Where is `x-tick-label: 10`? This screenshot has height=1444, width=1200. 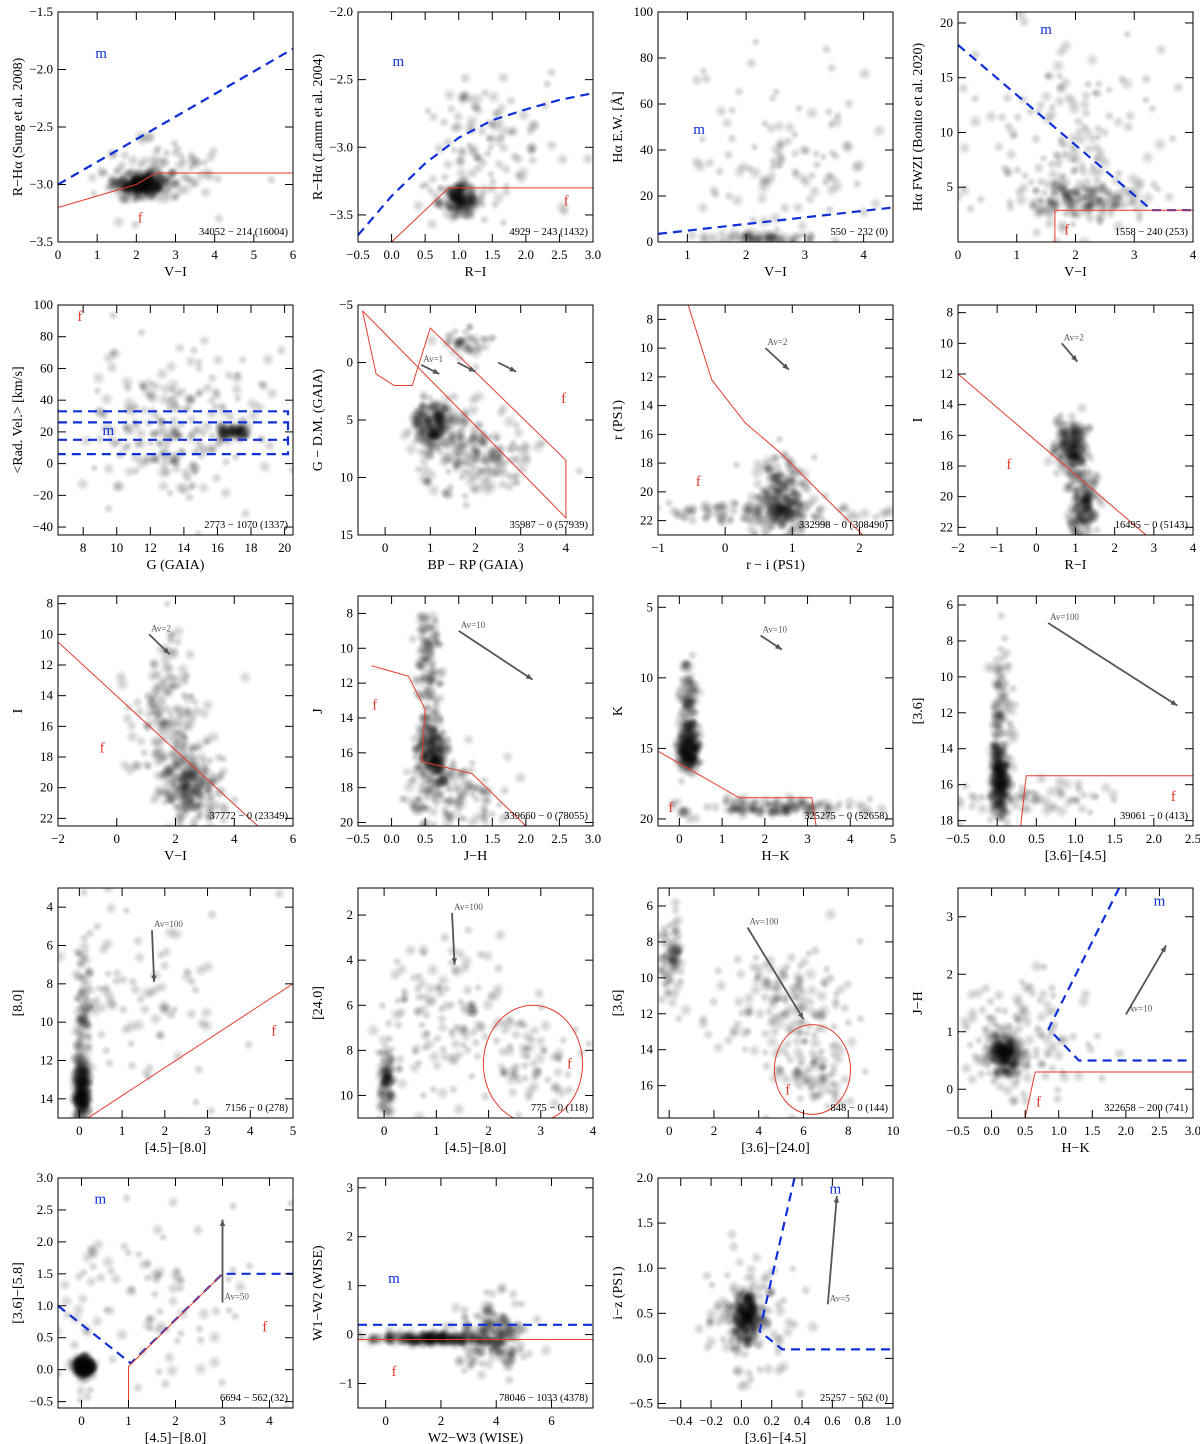 x-tick-label: 10 is located at coordinates (116, 547).